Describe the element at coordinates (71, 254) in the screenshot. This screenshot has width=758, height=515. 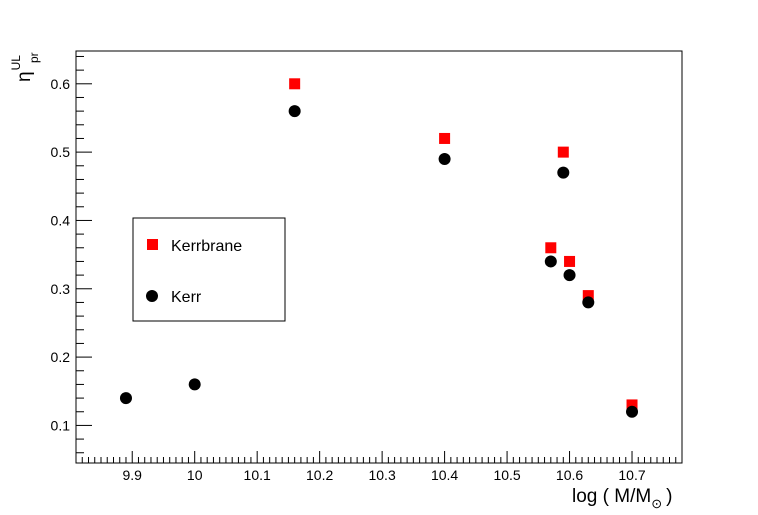
I see `y-axis-ticks: 0.1 0.2 0.3 0.4 0.5 0.6` at that location.